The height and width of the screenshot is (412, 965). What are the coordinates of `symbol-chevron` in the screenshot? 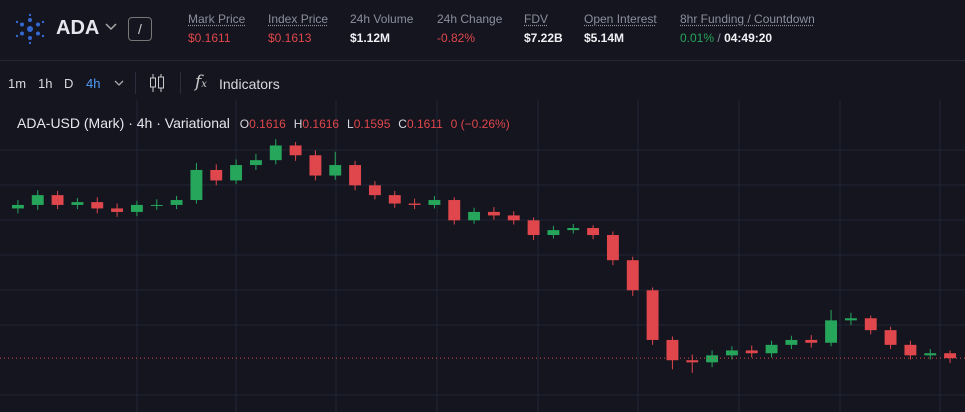 It's located at (111, 27).